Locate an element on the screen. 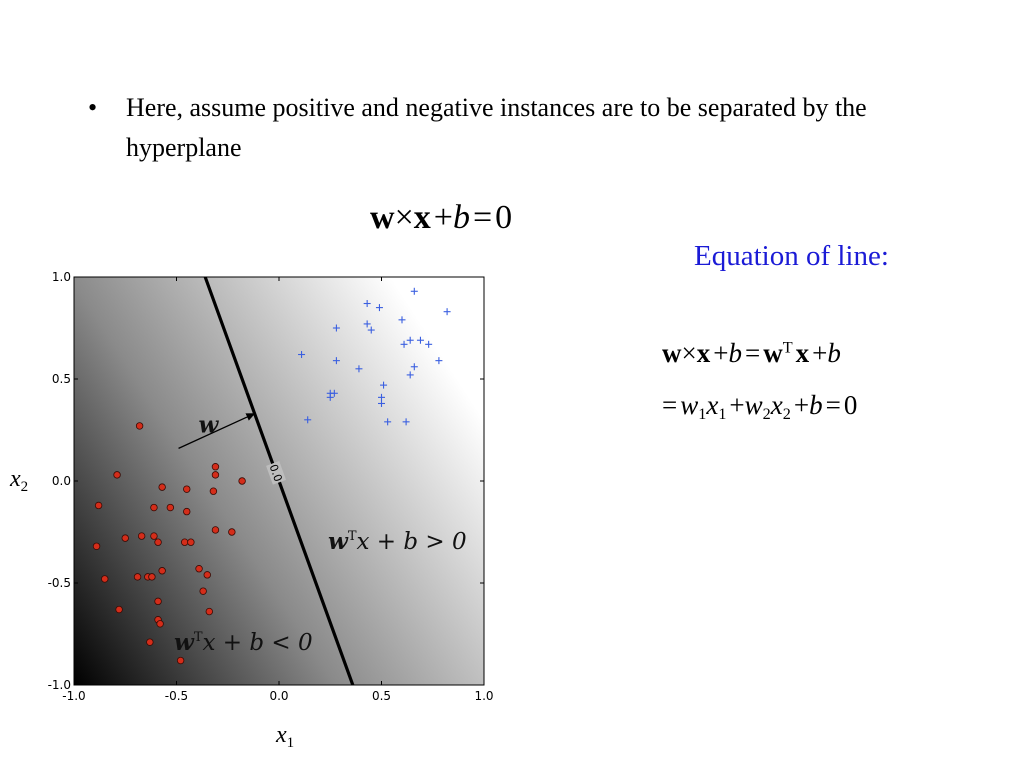 The width and height of the screenshot is (1024, 768). eq1-x2: x is located at coordinates (802, 353).